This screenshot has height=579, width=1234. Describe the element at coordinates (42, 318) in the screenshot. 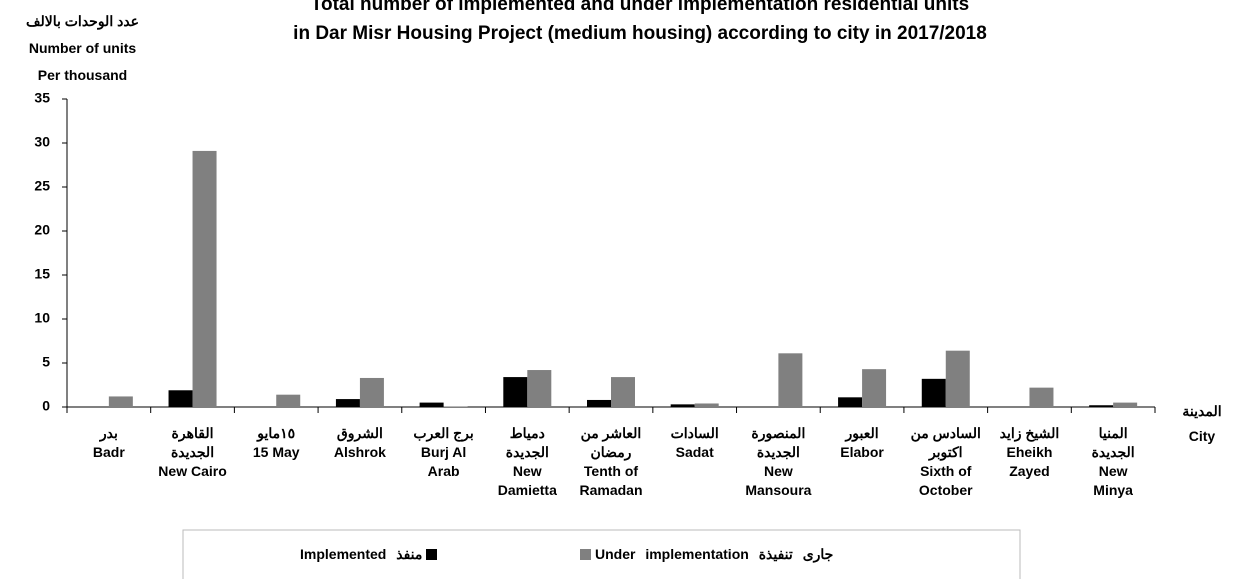

I see `y-tick-label: 10` at that location.